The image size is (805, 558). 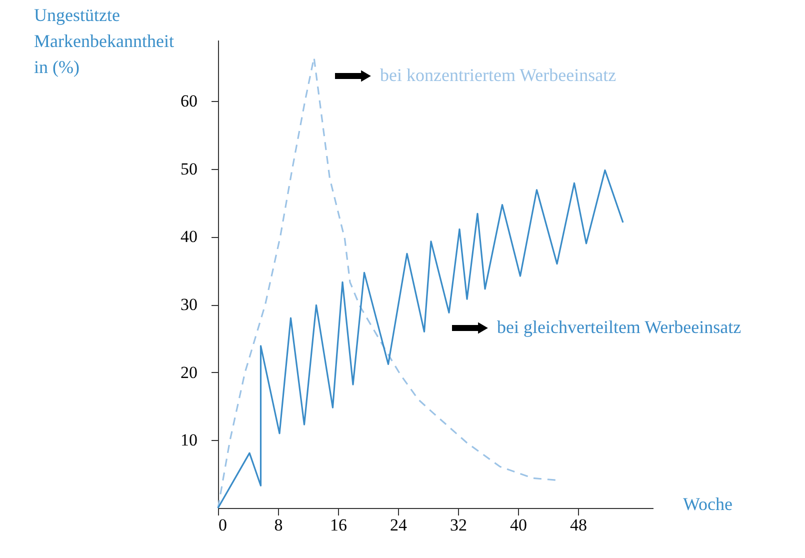 What do you see at coordinates (619, 327) in the screenshot?
I see `series-label: bei gleichverteiltem Werbeeinsatz` at bounding box center [619, 327].